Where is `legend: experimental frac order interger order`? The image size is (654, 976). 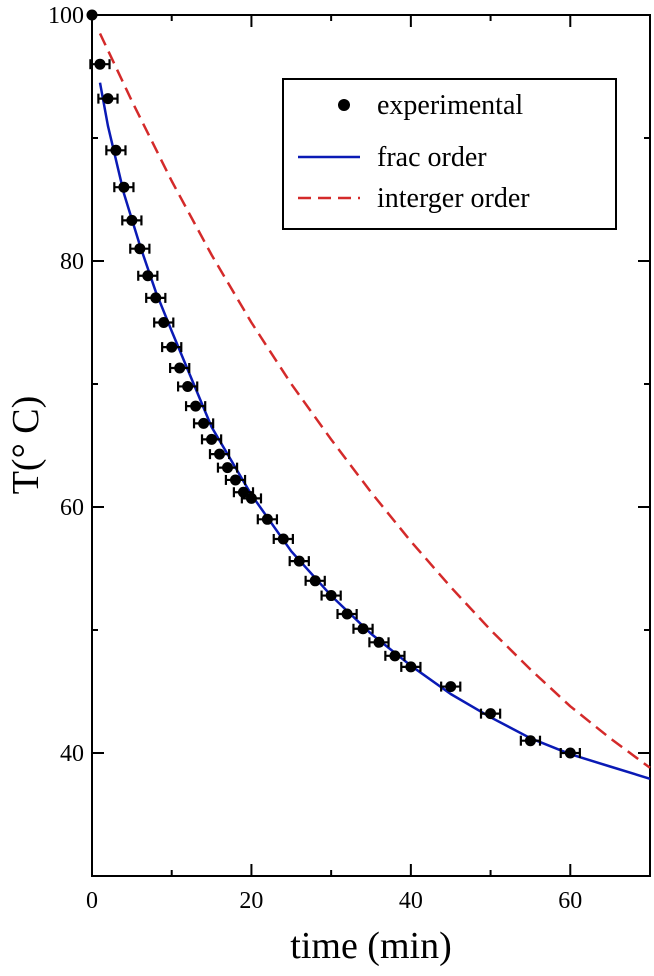
legend: experimental frac order interger order is located at coordinates (449, 154).